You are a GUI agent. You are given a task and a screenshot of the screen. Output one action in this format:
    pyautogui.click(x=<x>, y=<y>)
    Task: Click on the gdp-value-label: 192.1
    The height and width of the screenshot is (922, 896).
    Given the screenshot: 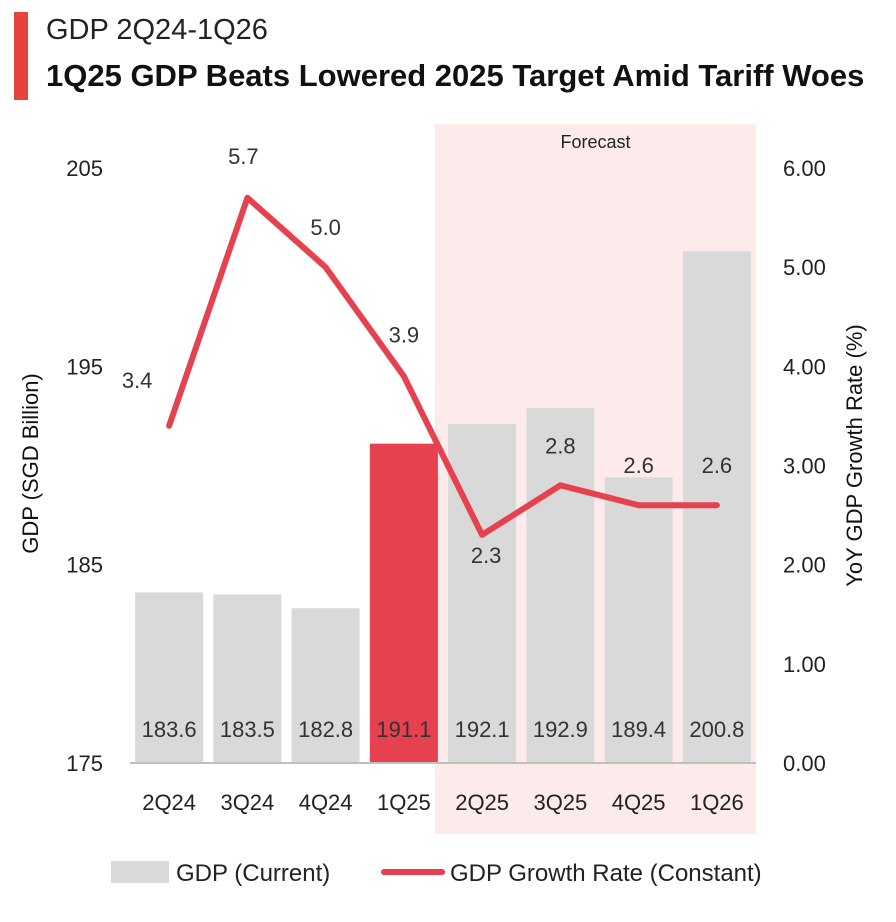 What is the action you would take?
    pyautogui.click(x=482, y=729)
    